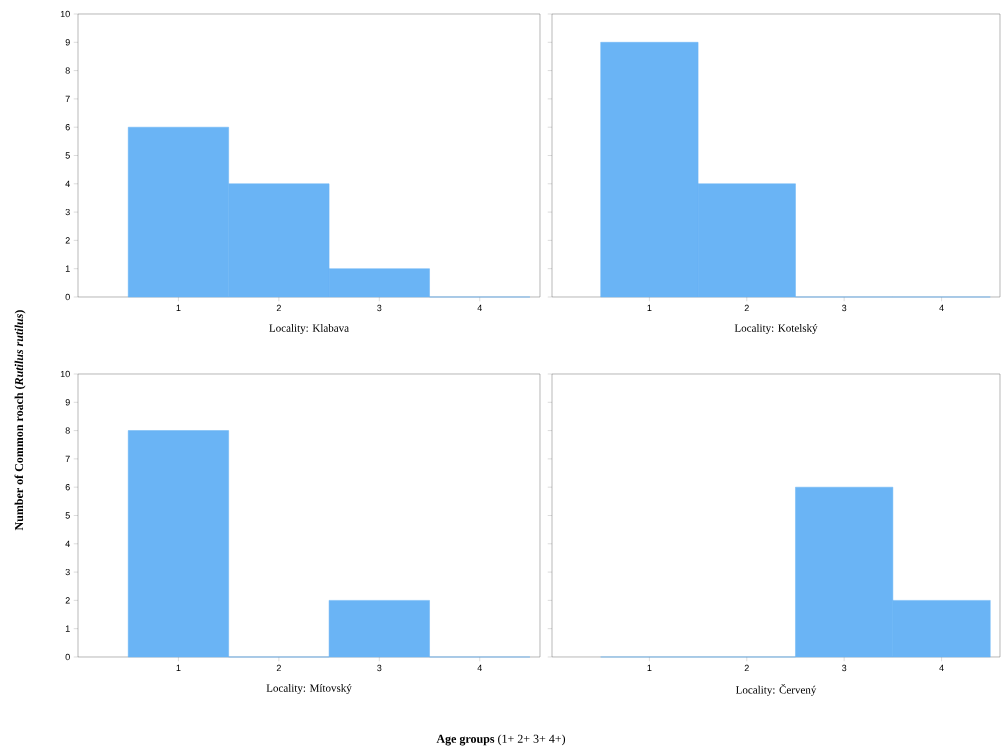 The height and width of the screenshot is (754, 1002). What do you see at coordinates (309, 689) in the screenshot?
I see `x-axis-title: Locality: Mítovský` at bounding box center [309, 689].